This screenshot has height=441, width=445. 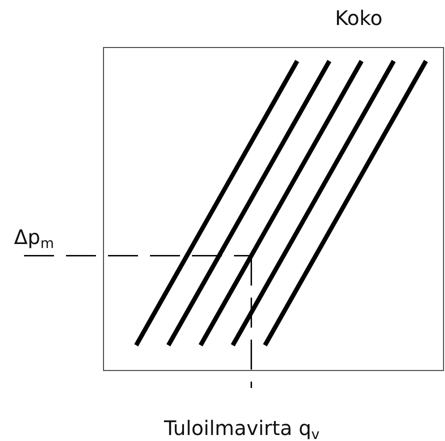 I want to click on y-axis-title: Δp$_{m}$, so click(x=34, y=238).